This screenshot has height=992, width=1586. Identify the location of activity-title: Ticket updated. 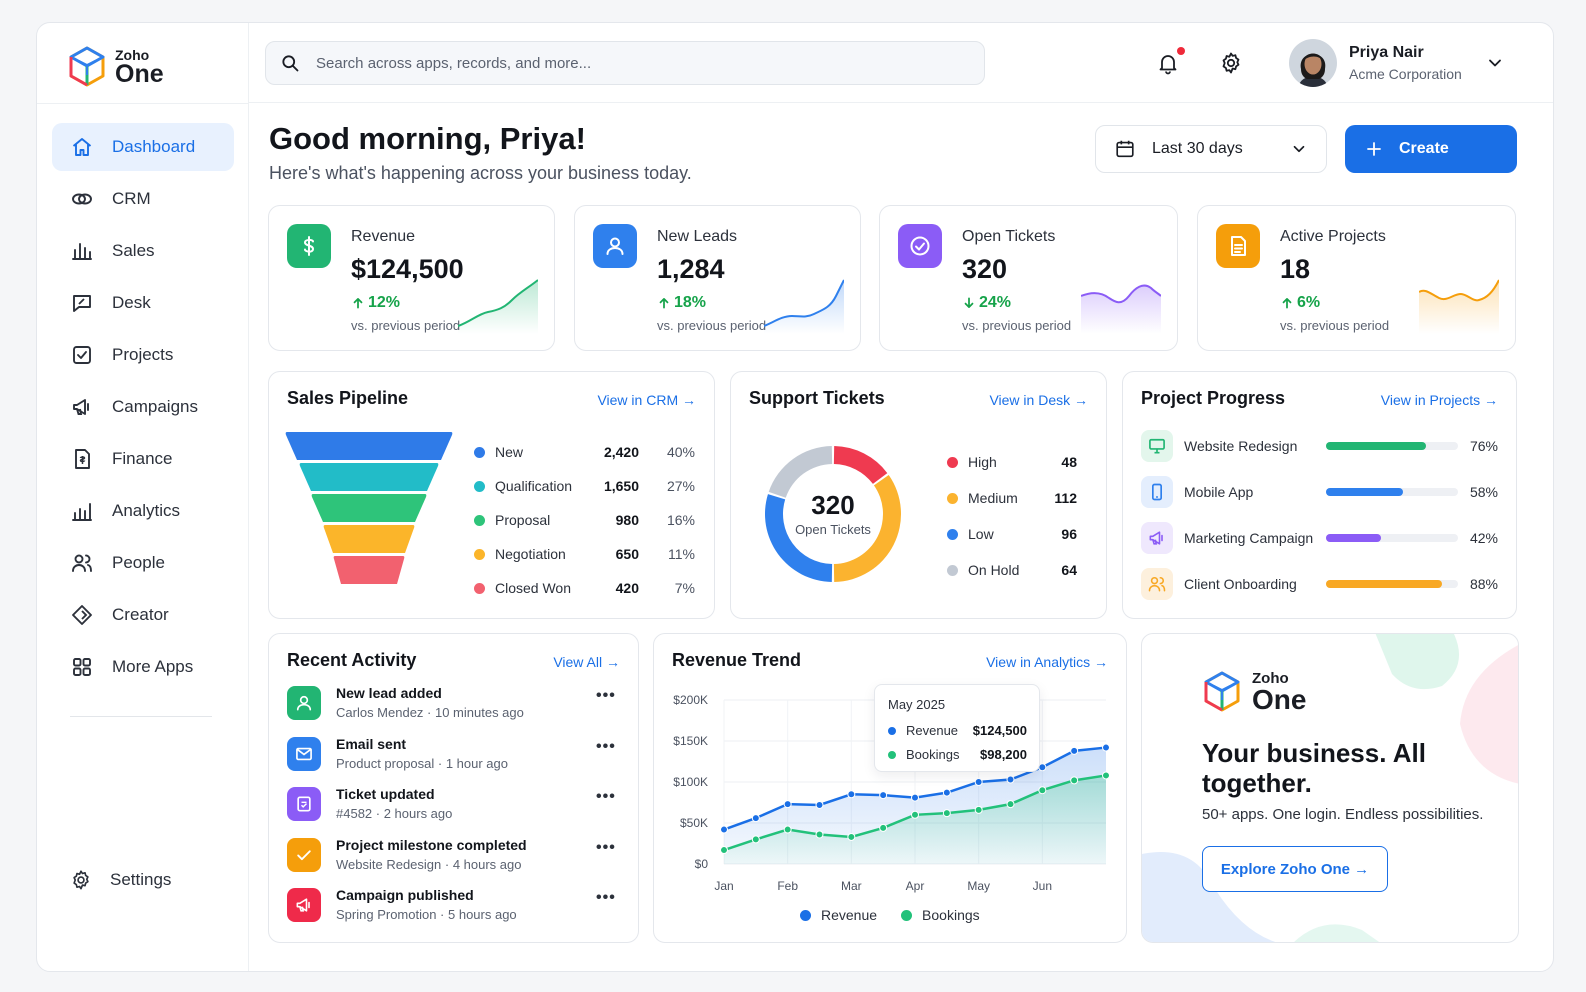
(385, 794).